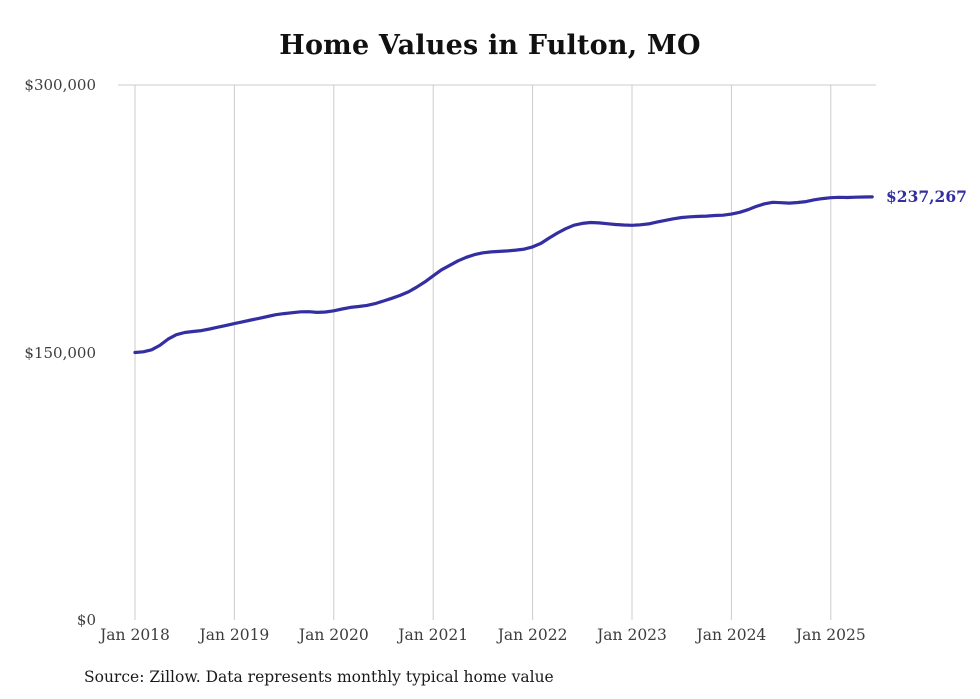  I want to click on end-value-label: $237,267, so click(926, 196).